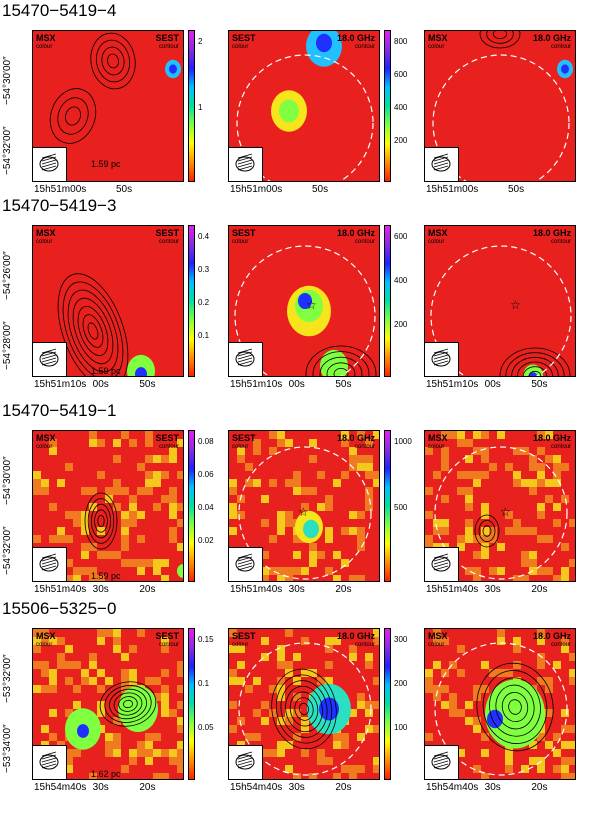 This screenshot has width=600, height=829. What do you see at coordinates (500, 106) in the screenshot?
I see `map-panel-0-2: MSX colour 18.0 GHz contour` at bounding box center [500, 106].